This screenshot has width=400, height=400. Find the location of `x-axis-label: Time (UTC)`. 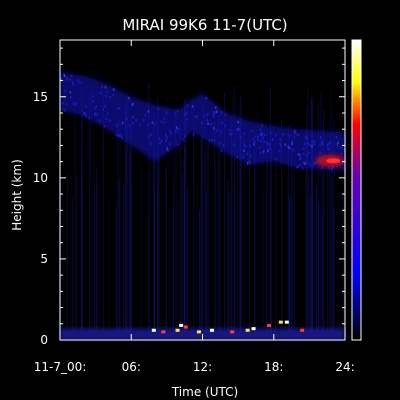

x-axis-label: Time (UTC) is located at coordinates (204, 392).